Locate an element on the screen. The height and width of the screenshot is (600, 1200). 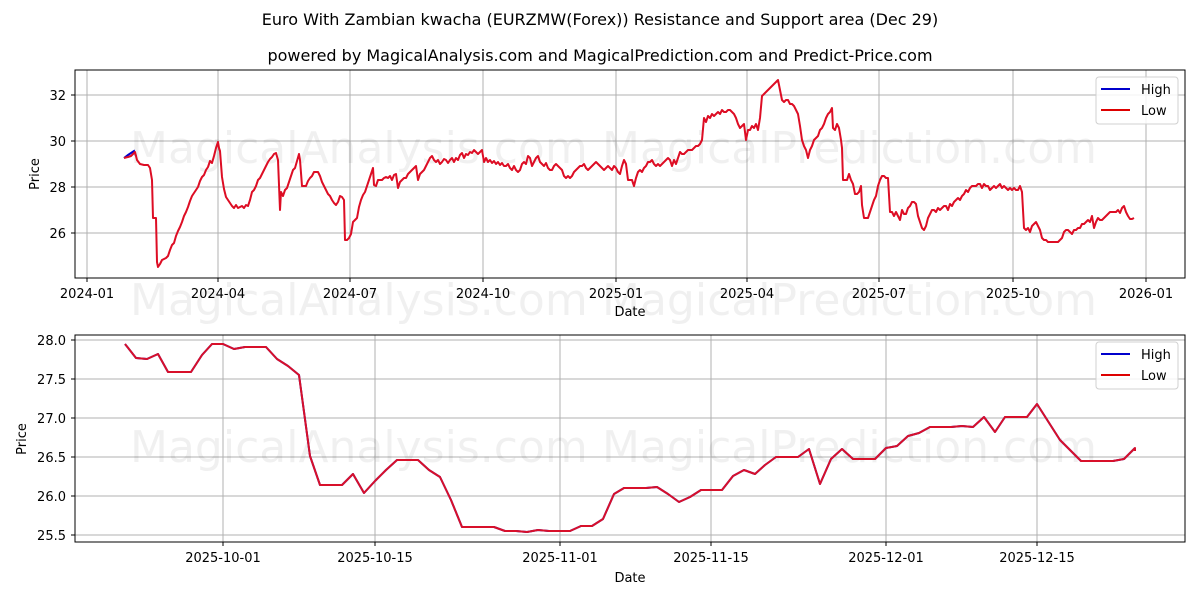
watermark-bottom-2: MagicalPrediction.com is located at coordinates (849, 447).